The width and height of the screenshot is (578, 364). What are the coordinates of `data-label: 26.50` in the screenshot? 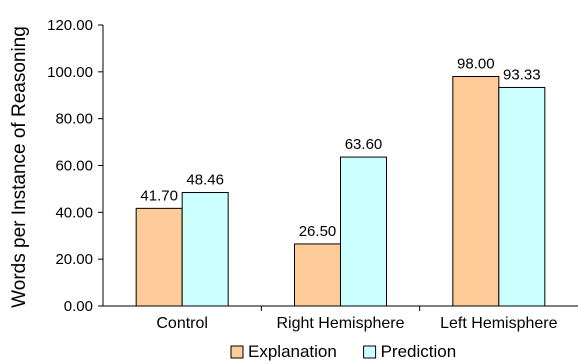 It's located at (318, 231).